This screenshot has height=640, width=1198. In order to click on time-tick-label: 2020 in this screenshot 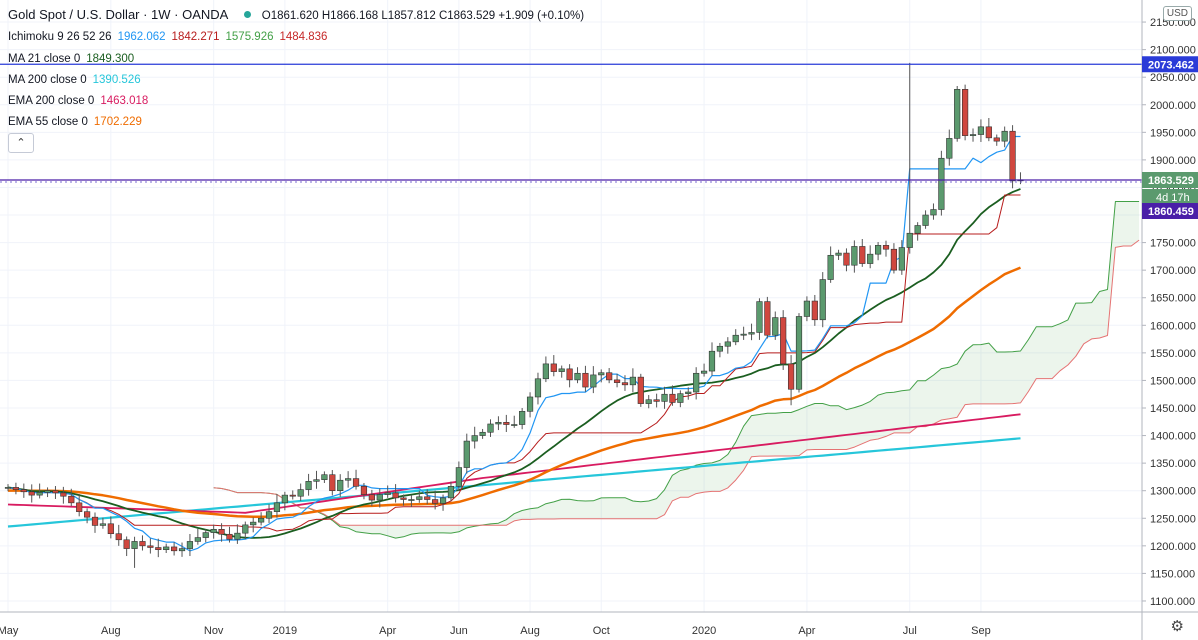, I will do `click(704, 631)`.